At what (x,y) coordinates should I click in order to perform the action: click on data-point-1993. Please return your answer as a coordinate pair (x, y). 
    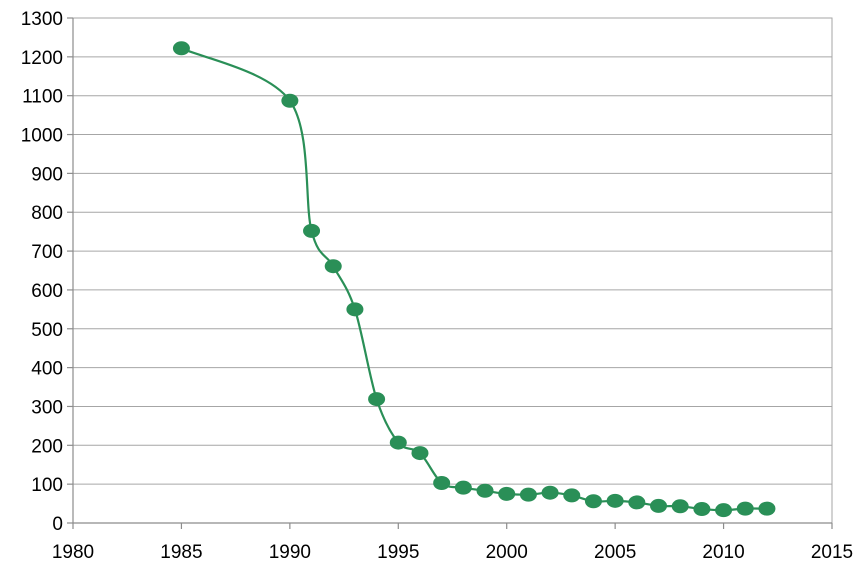
    Looking at the image, I should click on (355, 309).